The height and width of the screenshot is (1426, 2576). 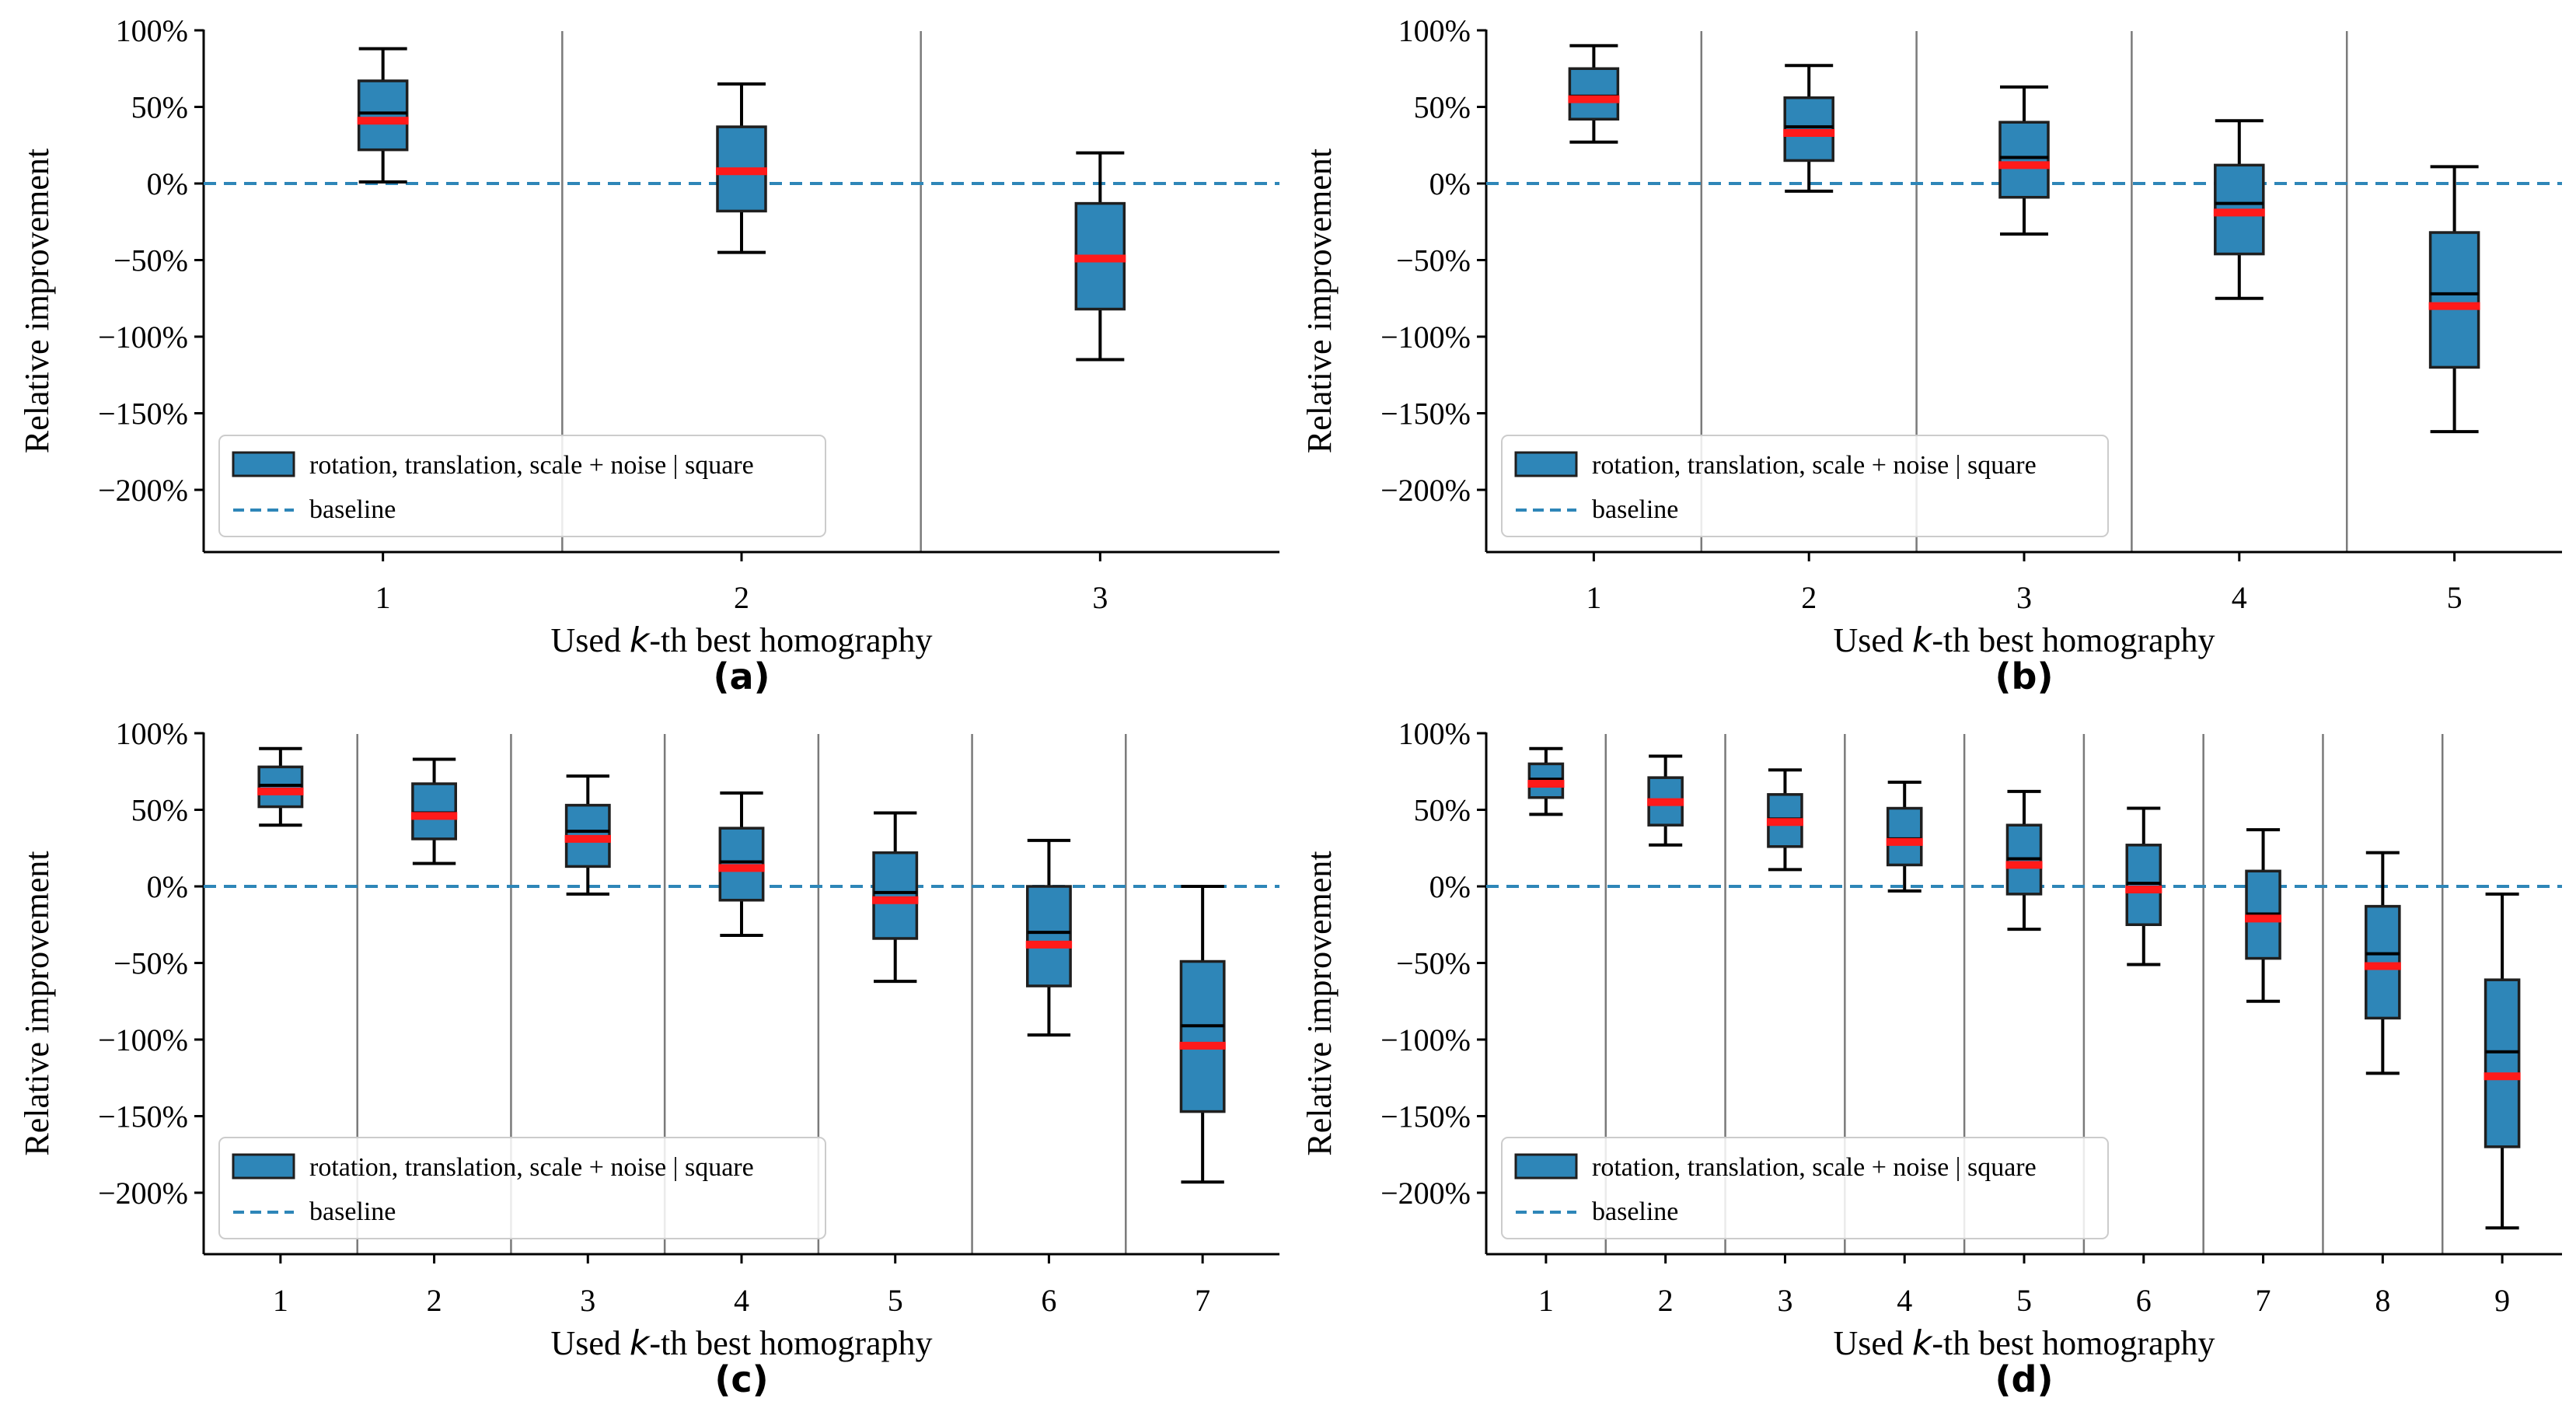 I want to click on y-tick-label: −50%, so click(x=151, y=261).